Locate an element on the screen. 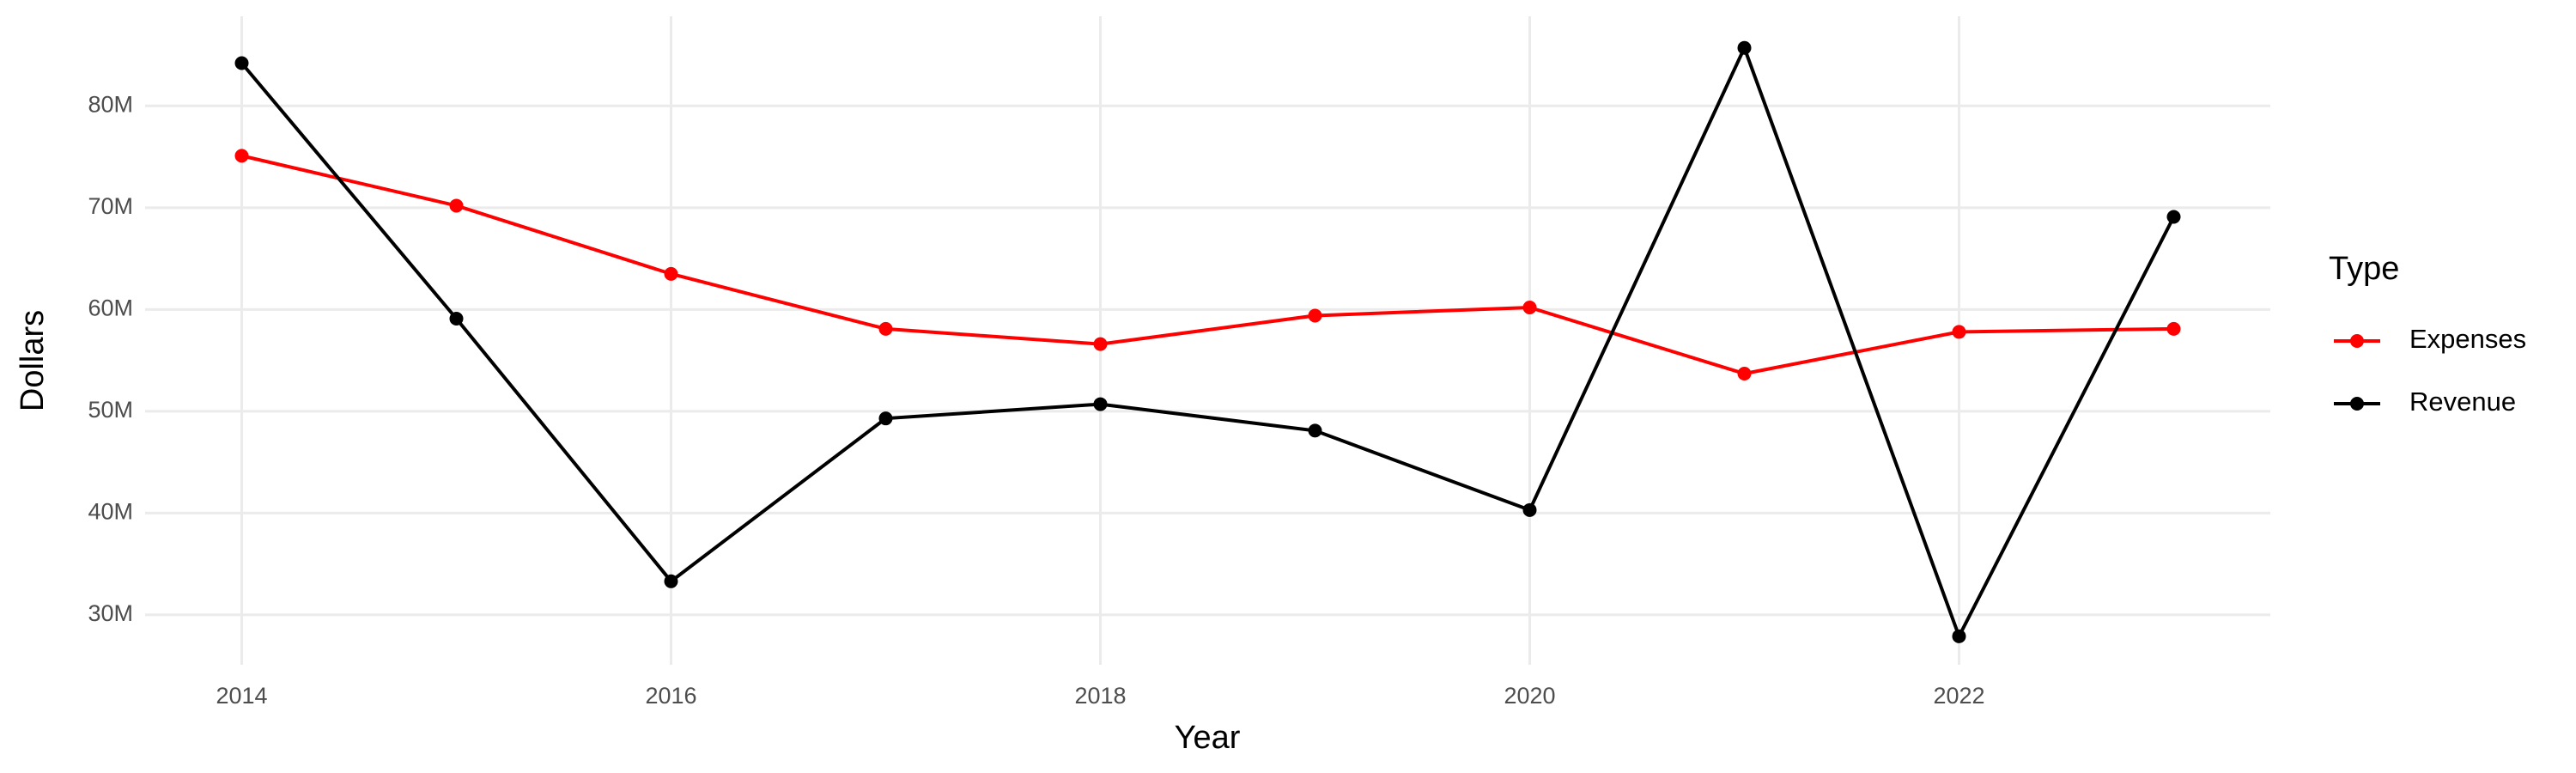 The image size is (2576, 773). x-tick-label: 2018 is located at coordinates (1100, 696).